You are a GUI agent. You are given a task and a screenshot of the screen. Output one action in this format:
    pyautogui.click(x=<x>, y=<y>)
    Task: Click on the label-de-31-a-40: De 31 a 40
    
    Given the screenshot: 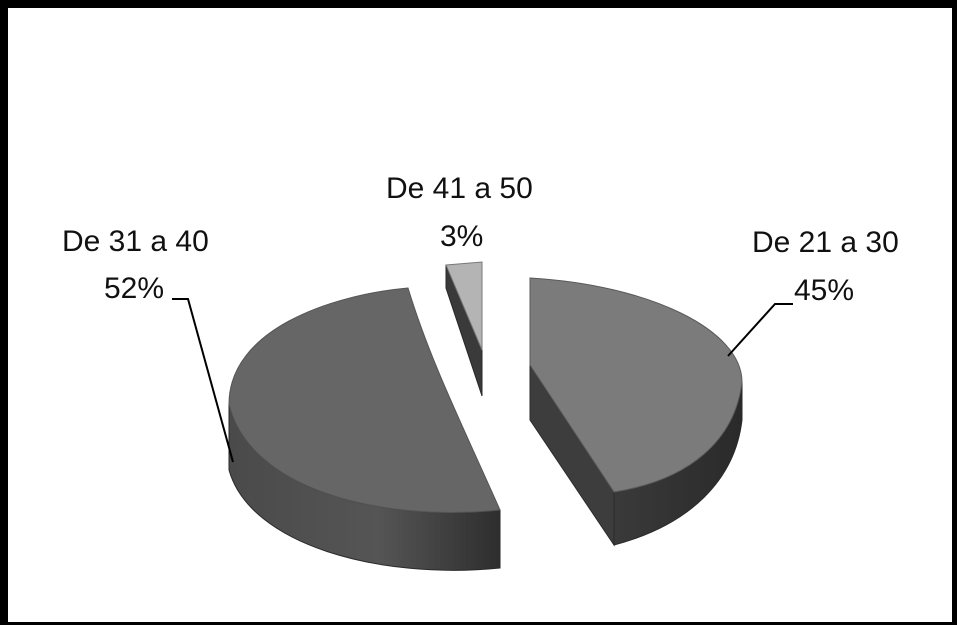 What is the action you would take?
    pyautogui.click(x=135, y=241)
    